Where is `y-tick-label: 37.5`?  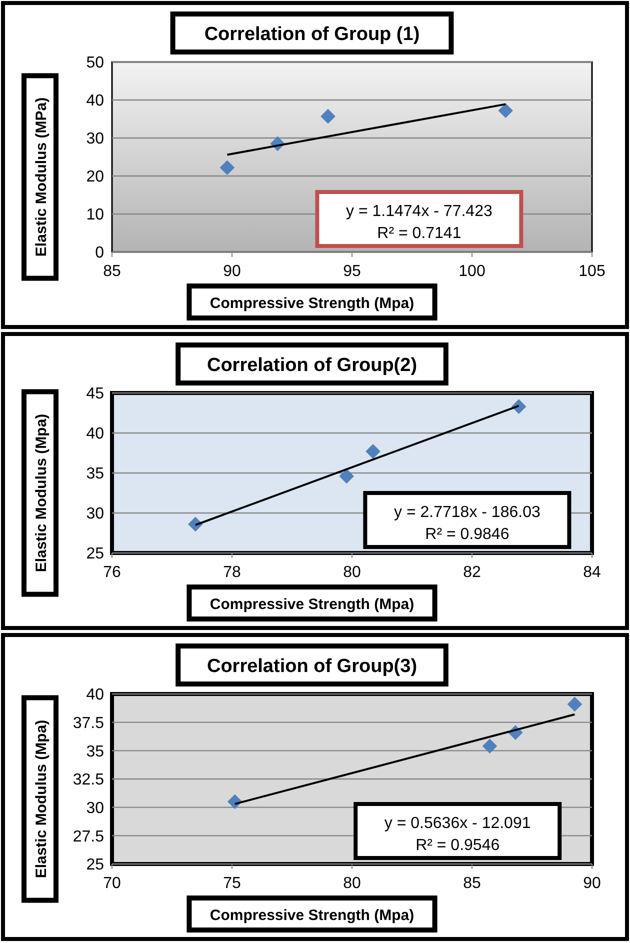
y-tick-label: 37.5 is located at coordinates (88, 723).